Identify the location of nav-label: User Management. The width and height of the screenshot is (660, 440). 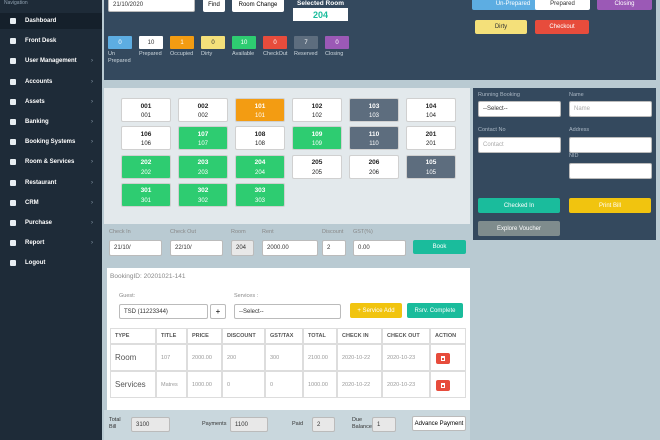
(51, 61).